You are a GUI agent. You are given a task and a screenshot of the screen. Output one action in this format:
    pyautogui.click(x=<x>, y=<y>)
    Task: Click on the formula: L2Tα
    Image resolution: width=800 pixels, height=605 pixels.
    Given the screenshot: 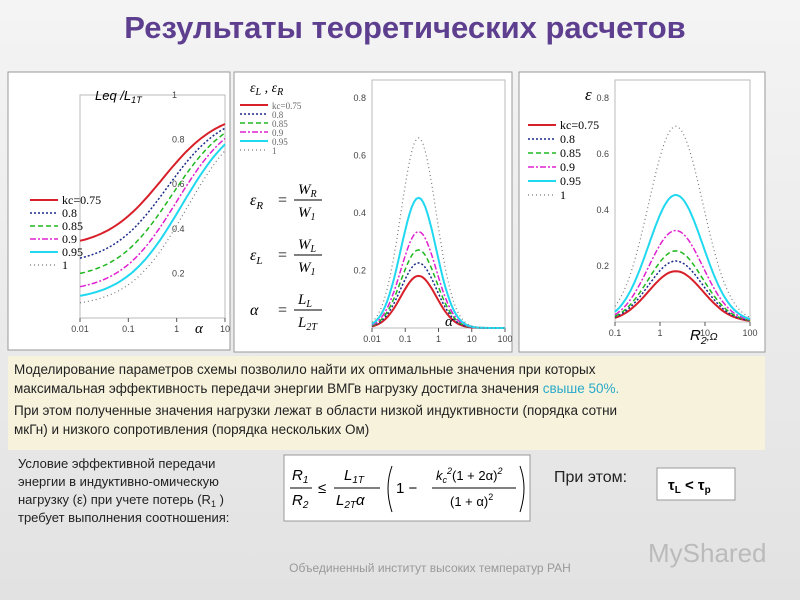 What is the action you would take?
    pyautogui.click(x=350, y=501)
    